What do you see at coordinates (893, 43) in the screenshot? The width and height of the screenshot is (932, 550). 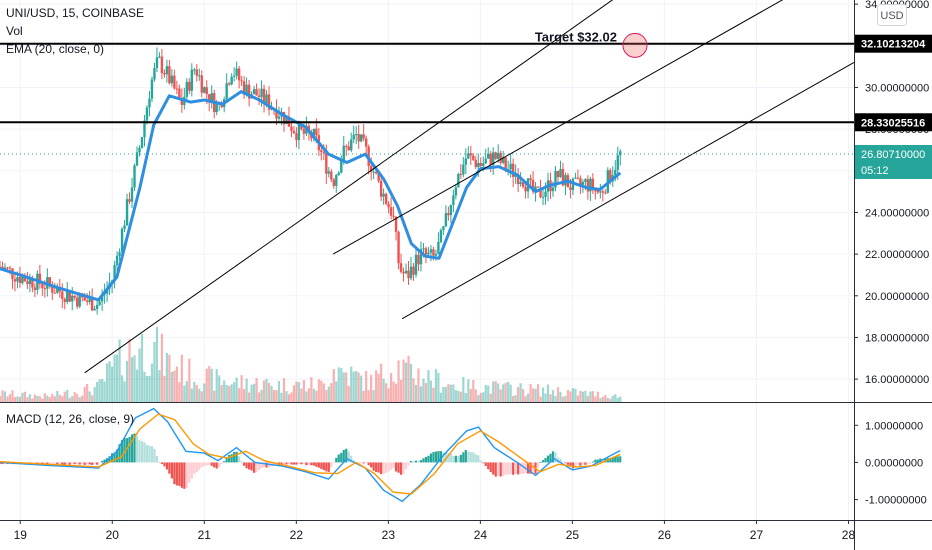 I see `level-price-box` at bounding box center [893, 43].